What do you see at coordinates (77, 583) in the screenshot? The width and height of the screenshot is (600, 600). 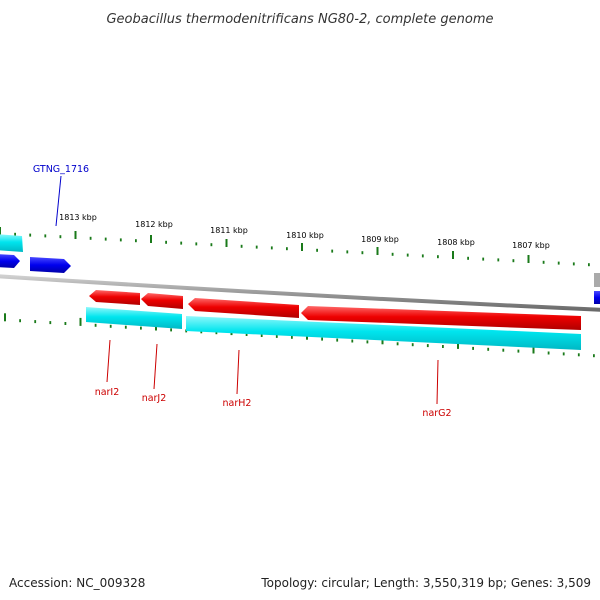 I see `accession-label: Accession: NC_009328` at bounding box center [77, 583].